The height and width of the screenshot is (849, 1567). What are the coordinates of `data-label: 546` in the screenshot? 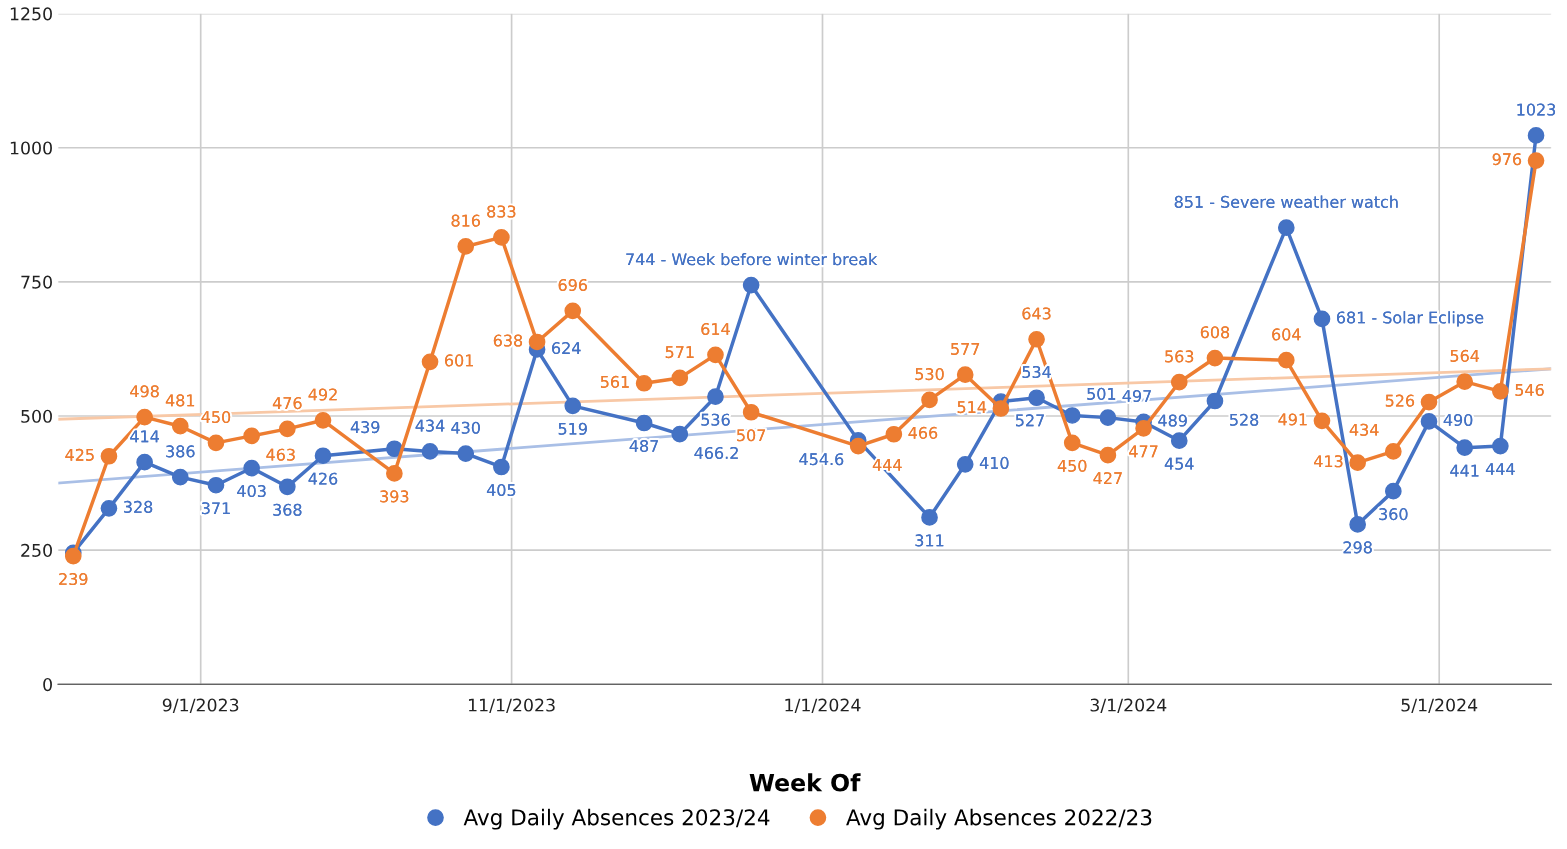 It's located at (1529, 389).